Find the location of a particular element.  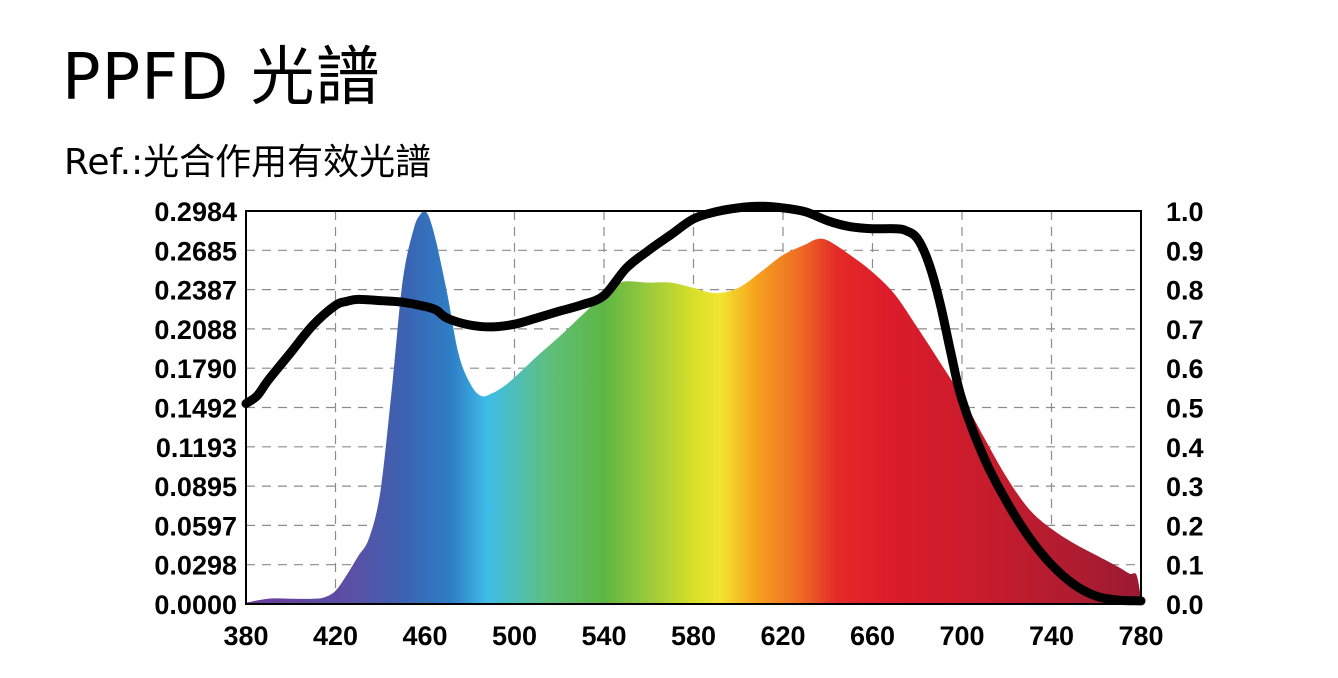

x-tick-label: 700 is located at coordinates (961, 636).